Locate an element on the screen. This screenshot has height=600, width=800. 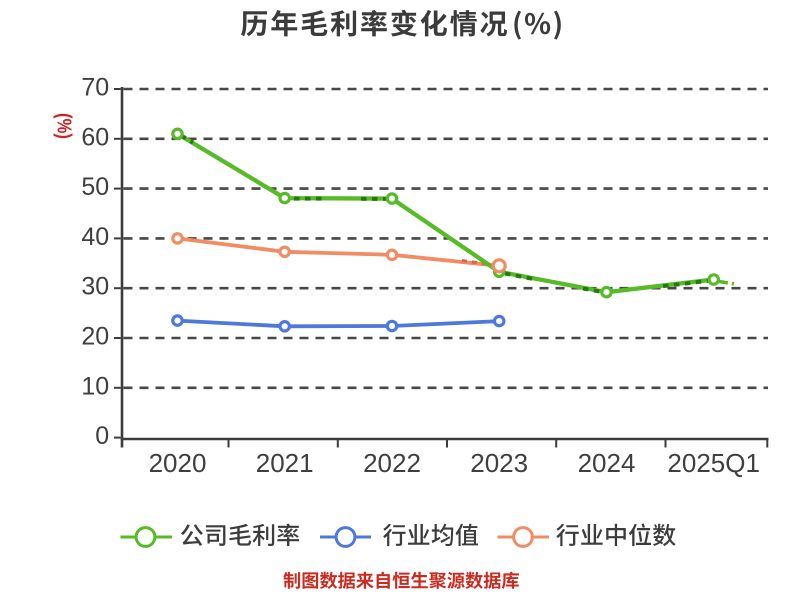
svg-text: 10 is located at coordinates (95, 386).